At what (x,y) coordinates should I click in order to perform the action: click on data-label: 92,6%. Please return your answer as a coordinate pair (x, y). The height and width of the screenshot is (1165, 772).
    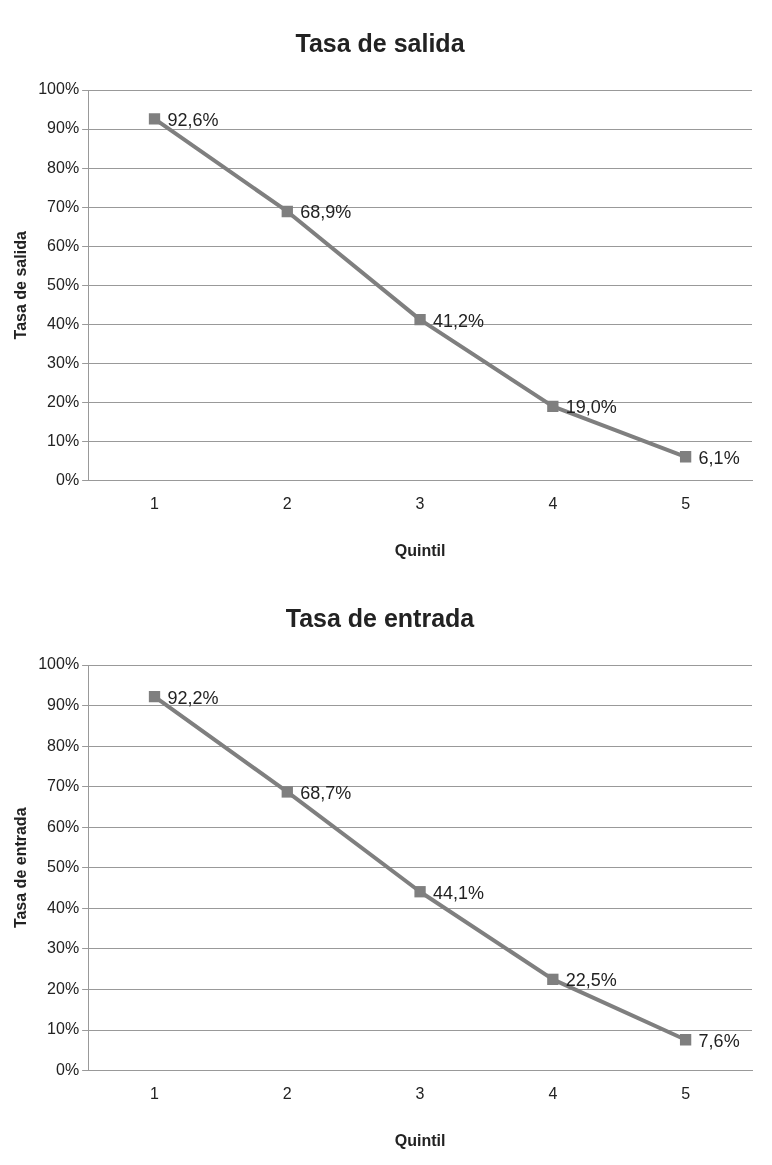
    Looking at the image, I should click on (193, 119).